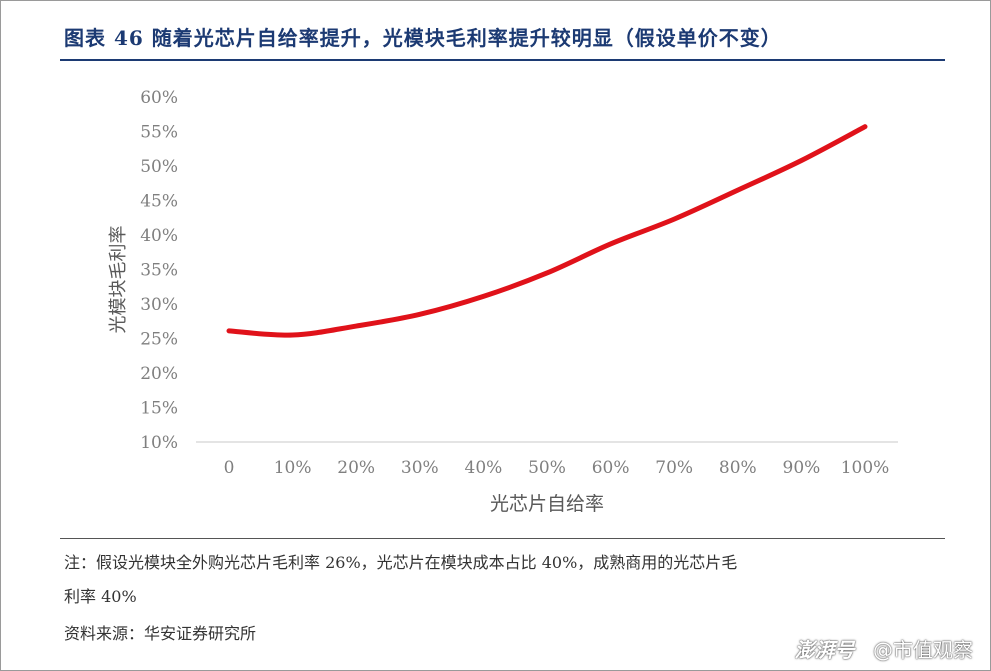  I want to click on y-axis-ticks: 10% 15% 20% 25% 30% 35% 40% 45% 50% 55% 60%, so click(159, 270).